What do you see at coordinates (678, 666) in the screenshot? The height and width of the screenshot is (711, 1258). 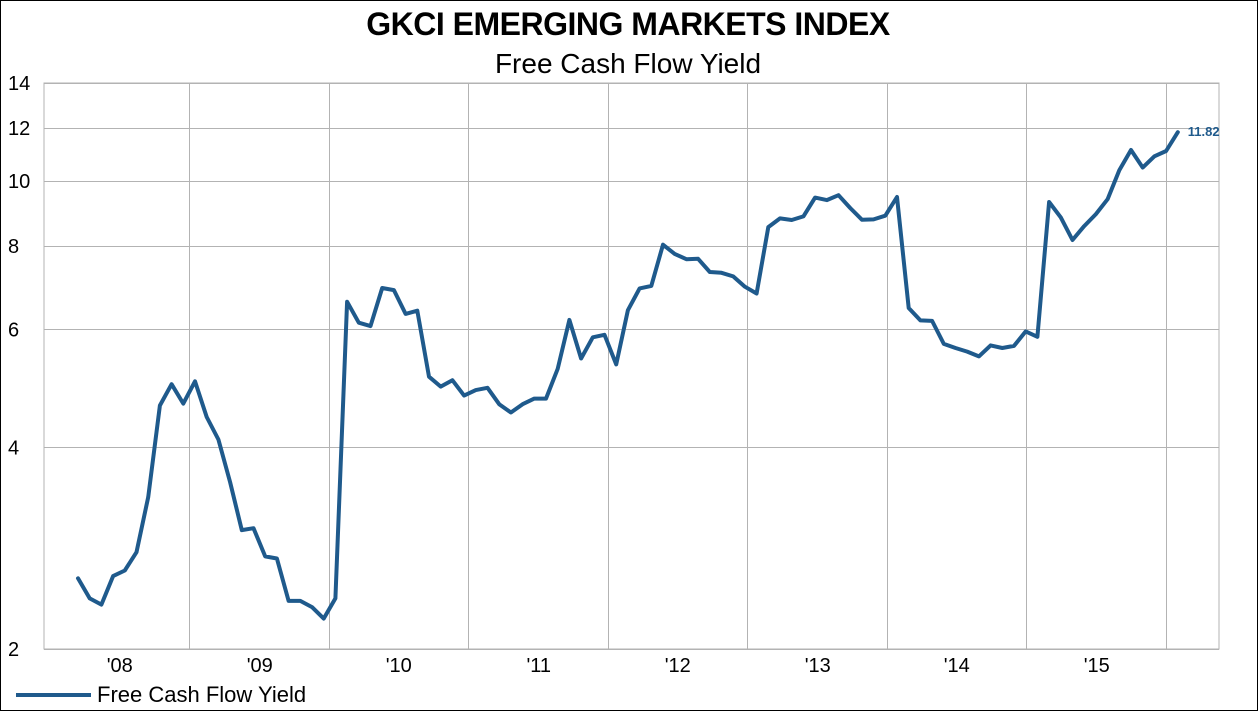 I see `x-tick-label: '12` at bounding box center [678, 666].